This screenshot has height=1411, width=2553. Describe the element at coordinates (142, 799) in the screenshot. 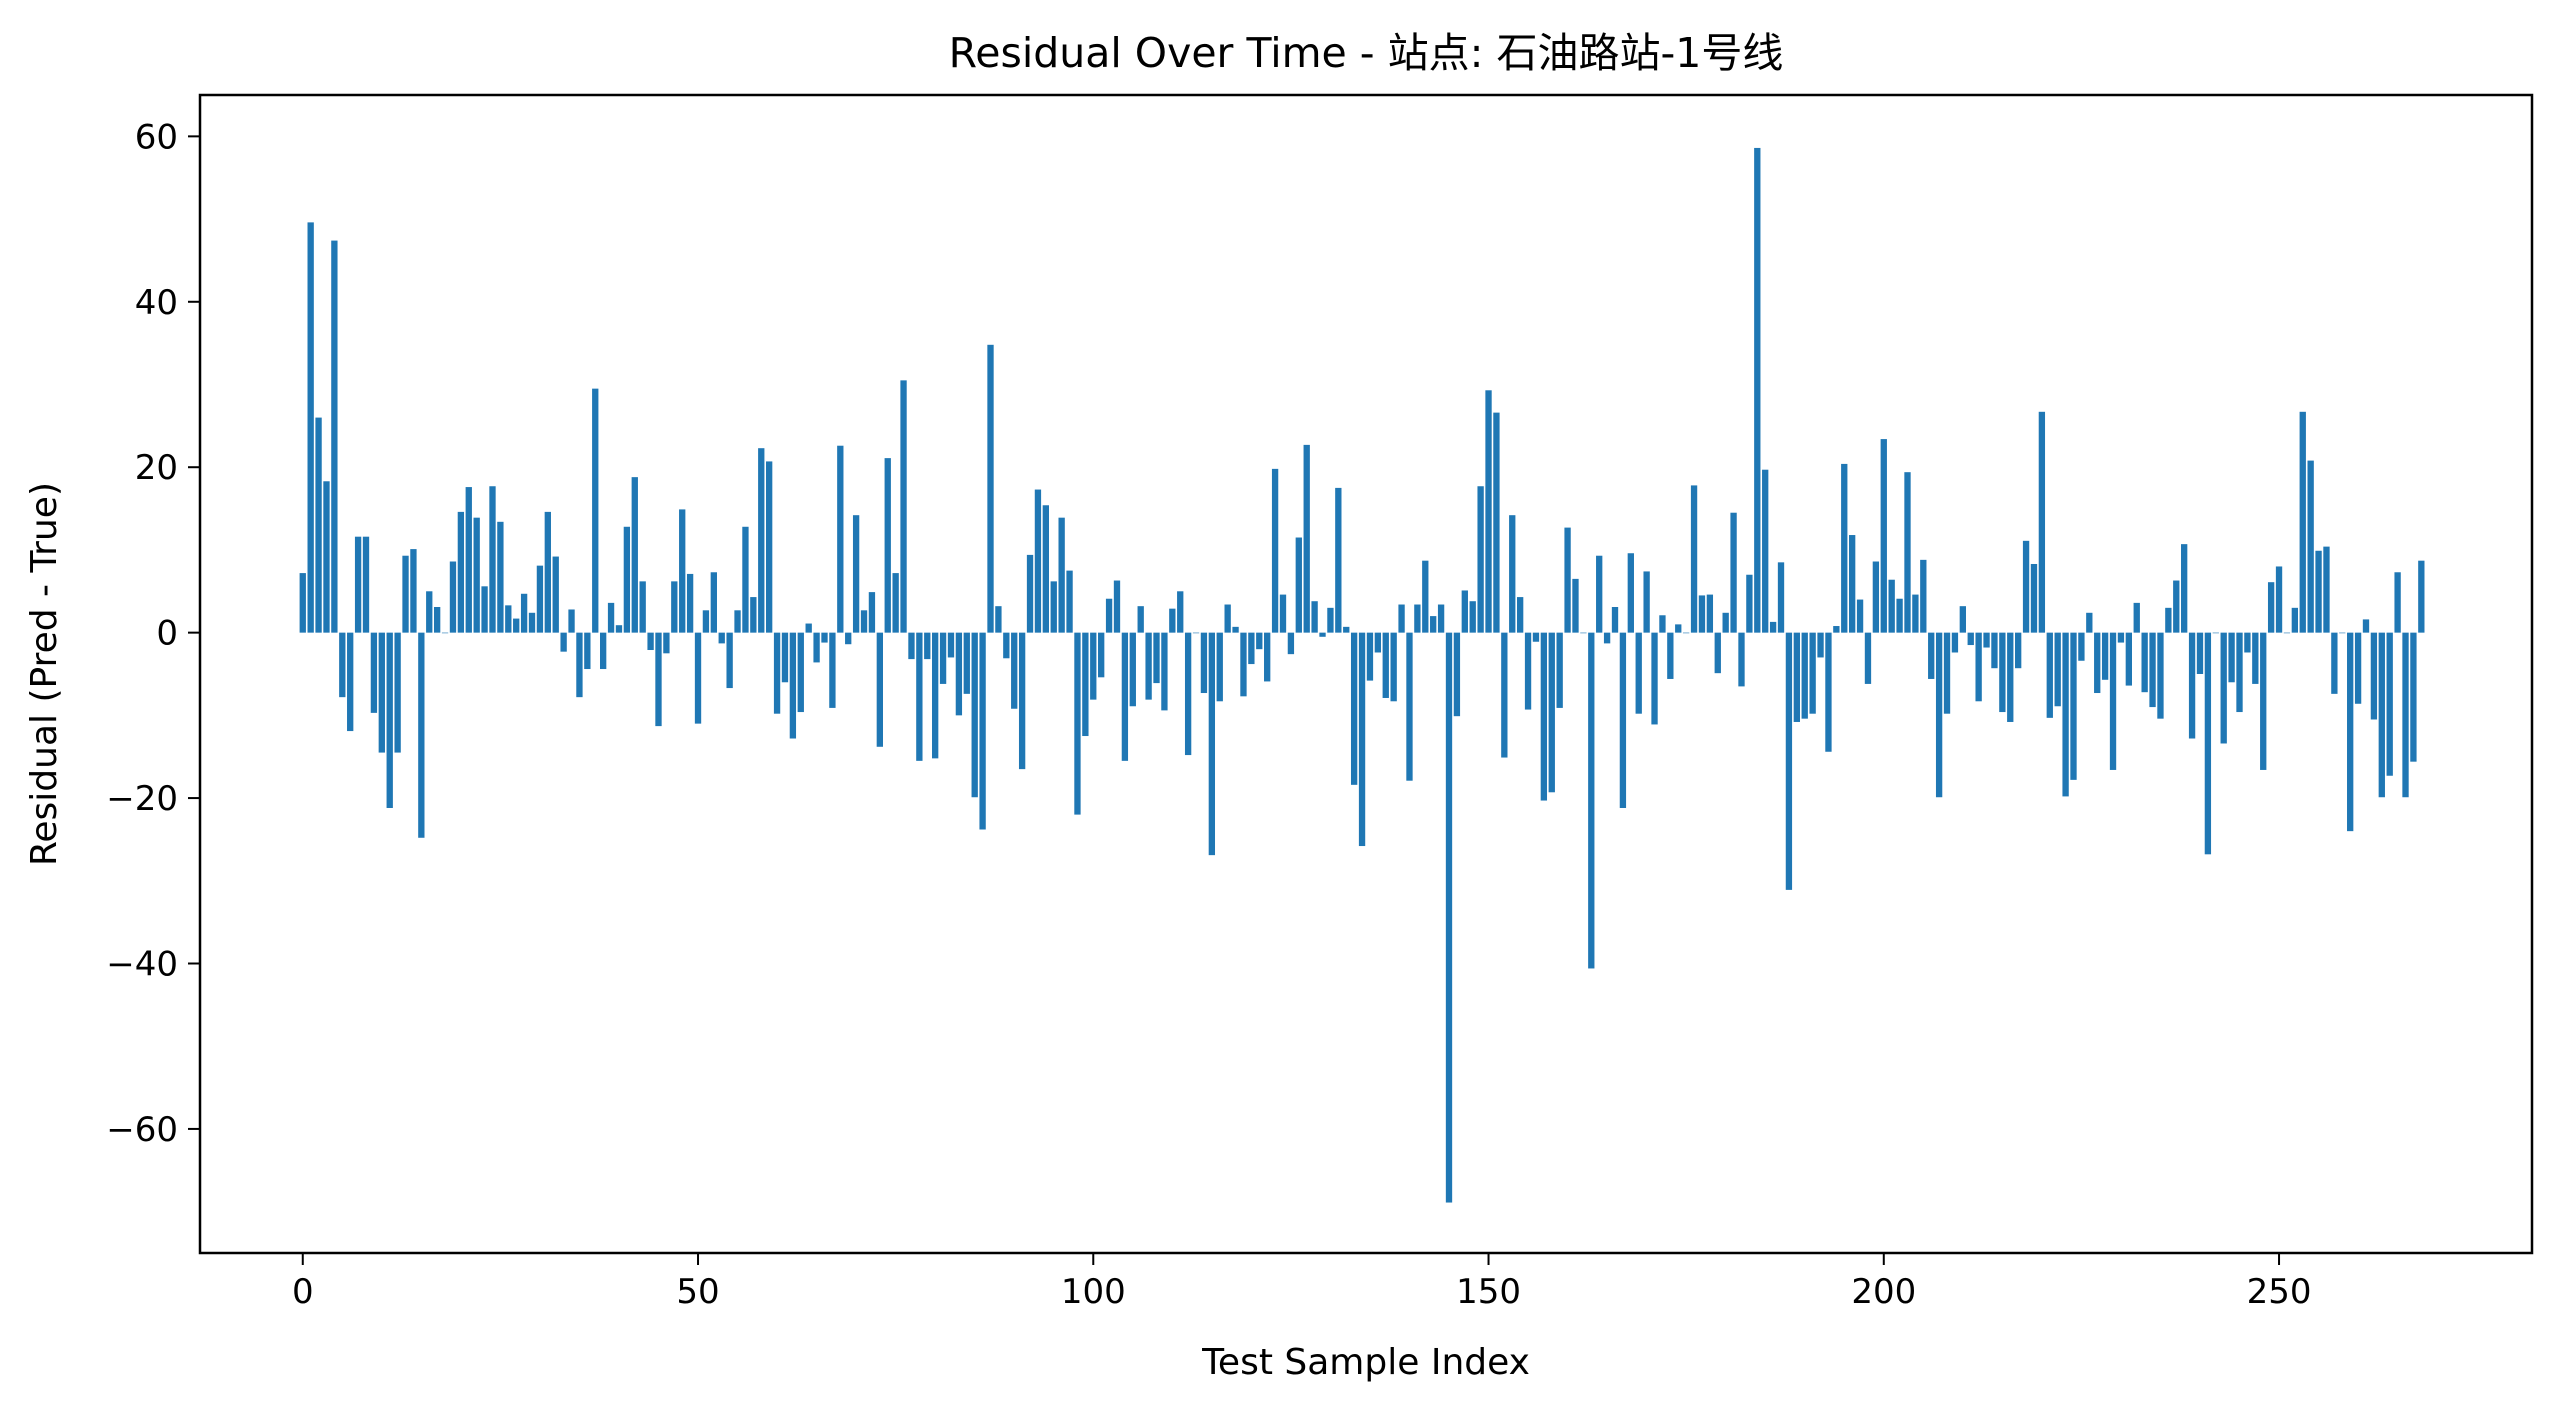

I see `y-tick-label: −20` at that location.